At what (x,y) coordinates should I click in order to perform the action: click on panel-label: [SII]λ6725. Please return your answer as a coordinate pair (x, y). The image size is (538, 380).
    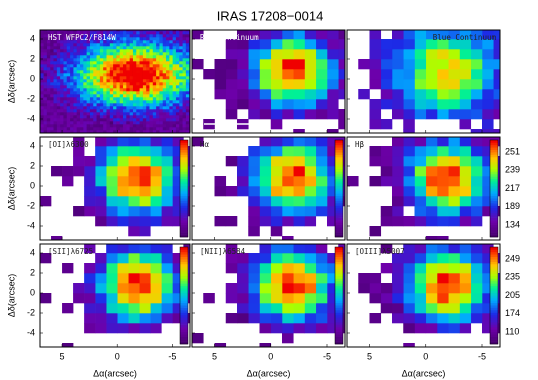
    Looking at the image, I should click on (70, 251).